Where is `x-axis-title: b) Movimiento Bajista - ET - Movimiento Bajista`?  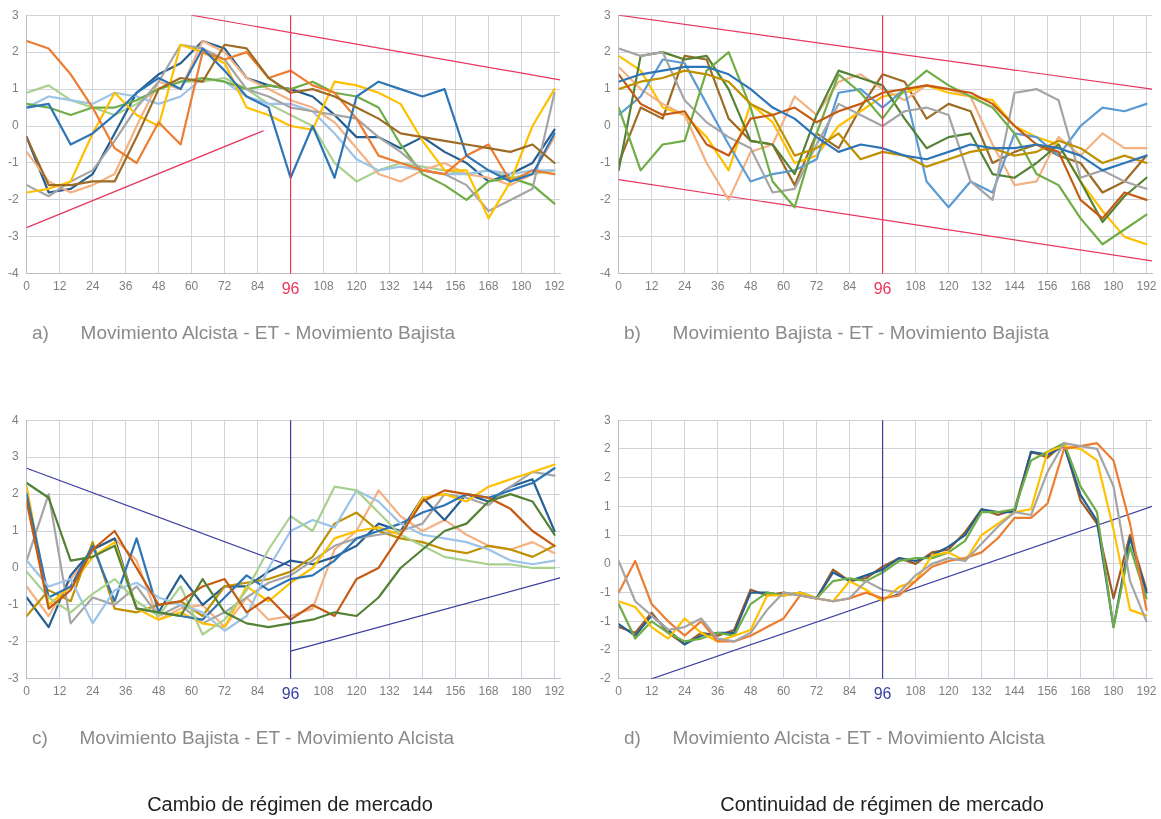
x-axis-title: b) Movimiento Bajista - ET - Movimiento Bajista is located at coordinates (837, 333).